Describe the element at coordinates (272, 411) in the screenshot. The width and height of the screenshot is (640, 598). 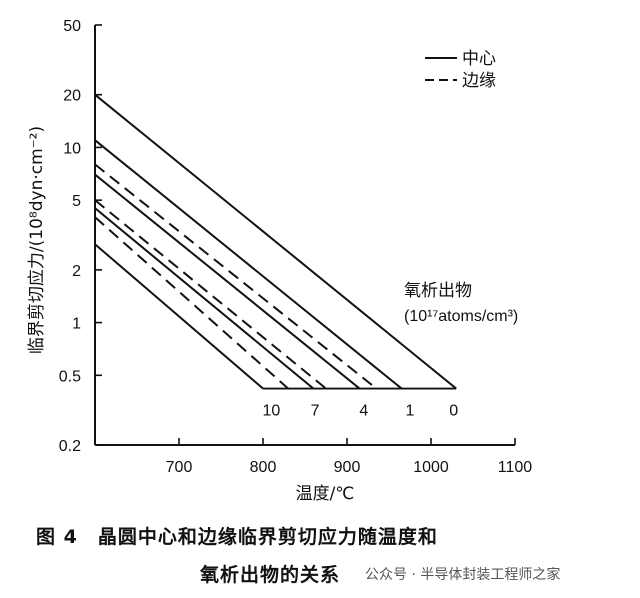
I see `oxygen-precipitate-label: 10` at that location.